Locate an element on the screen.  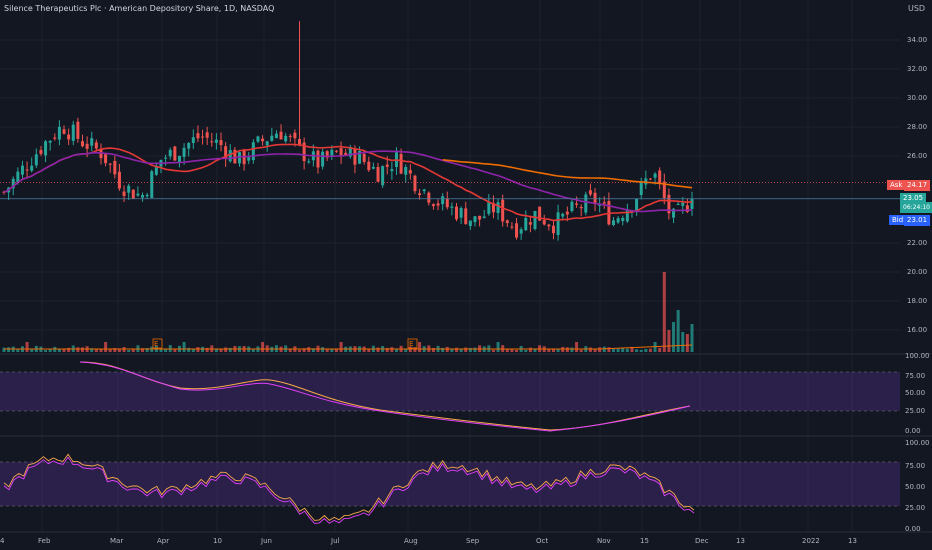
time-axis-label: 10 is located at coordinates (217, 541).